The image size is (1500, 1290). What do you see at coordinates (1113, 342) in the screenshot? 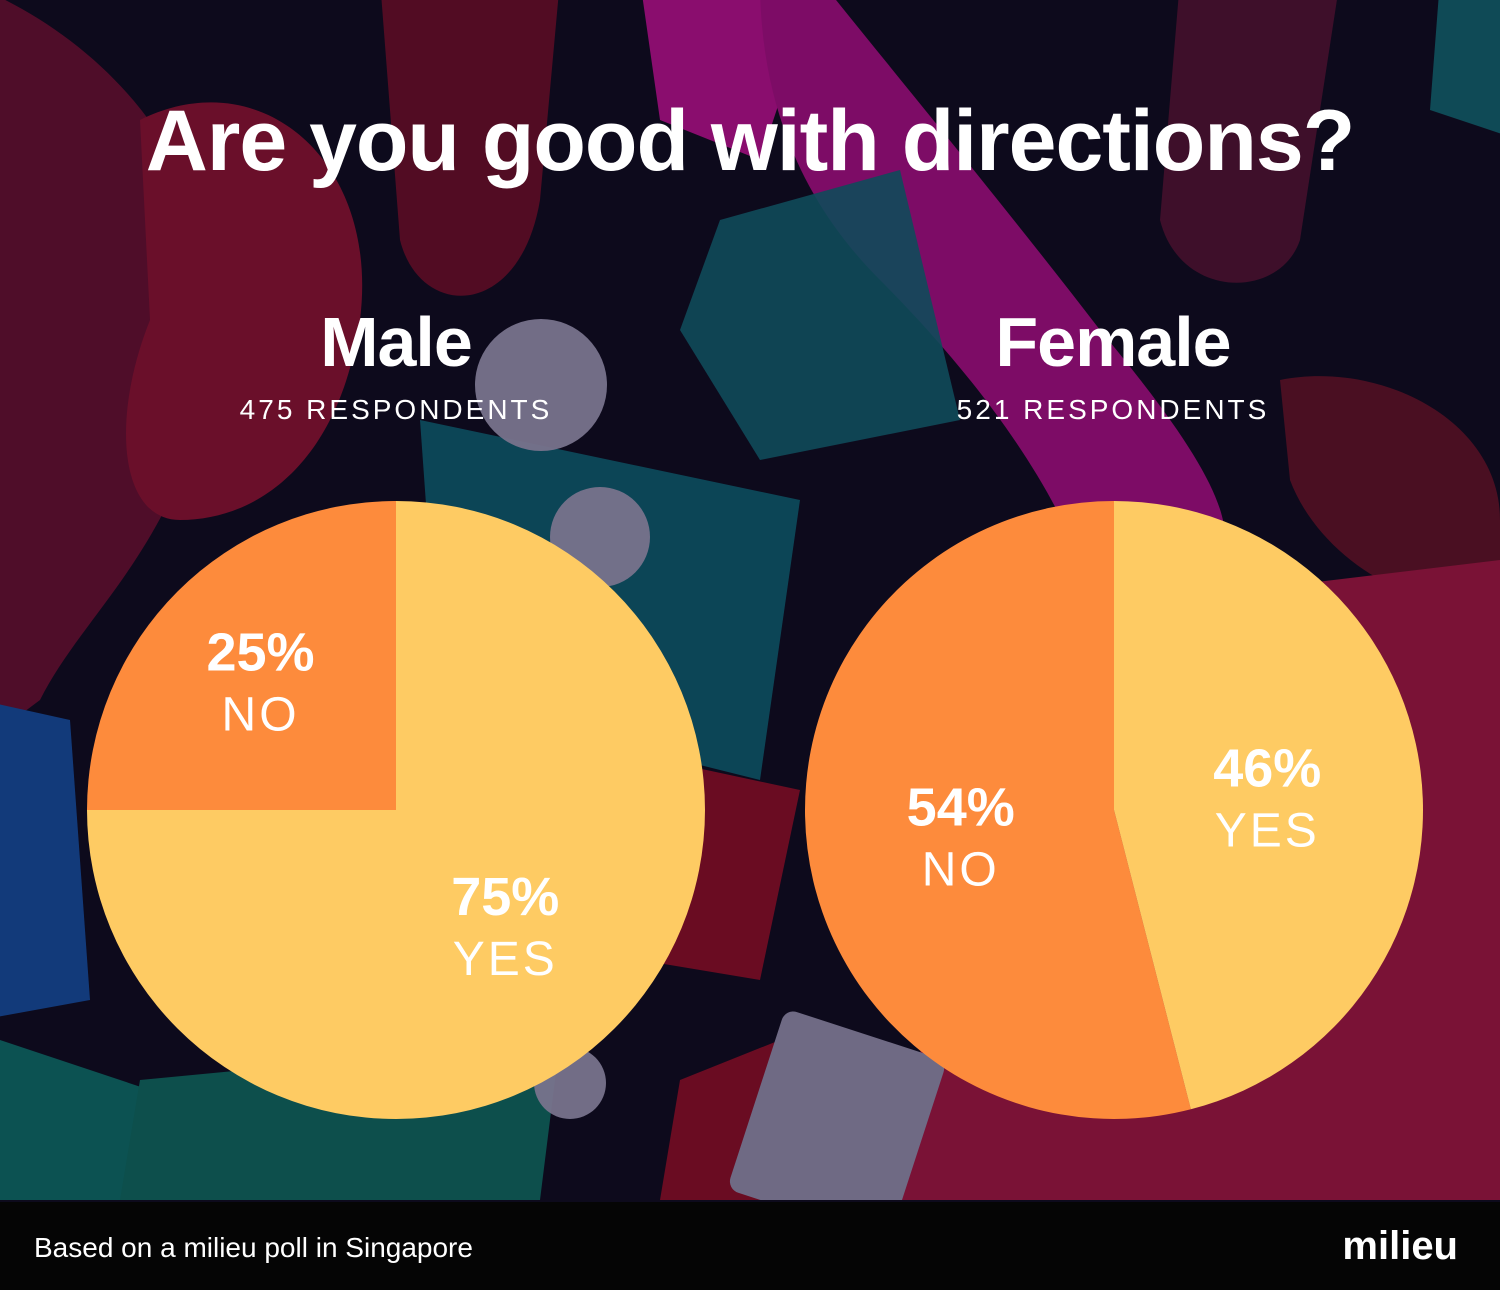
I see `female-chart-title: Female` at bounding box center [1113, 342].